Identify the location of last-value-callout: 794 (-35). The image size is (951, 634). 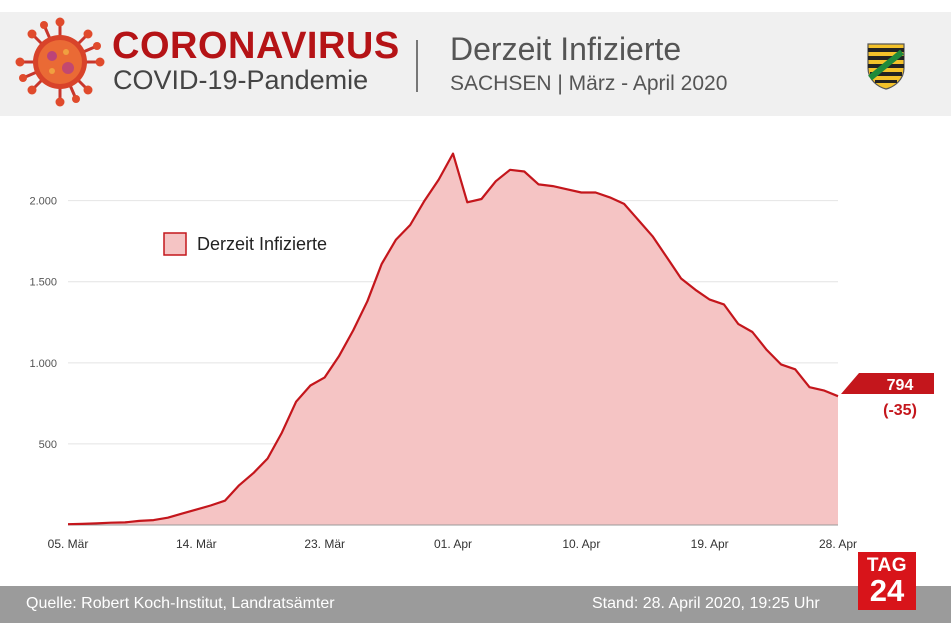
(887, 396).